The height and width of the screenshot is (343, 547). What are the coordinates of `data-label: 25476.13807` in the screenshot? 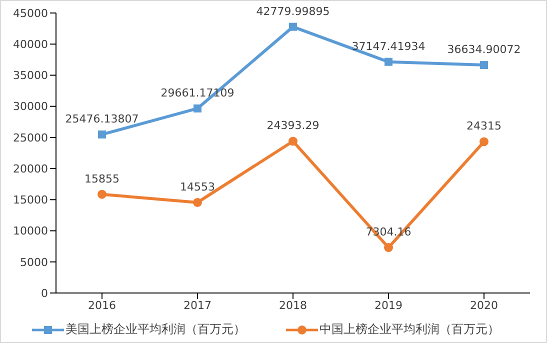 It's located at (102, 119).